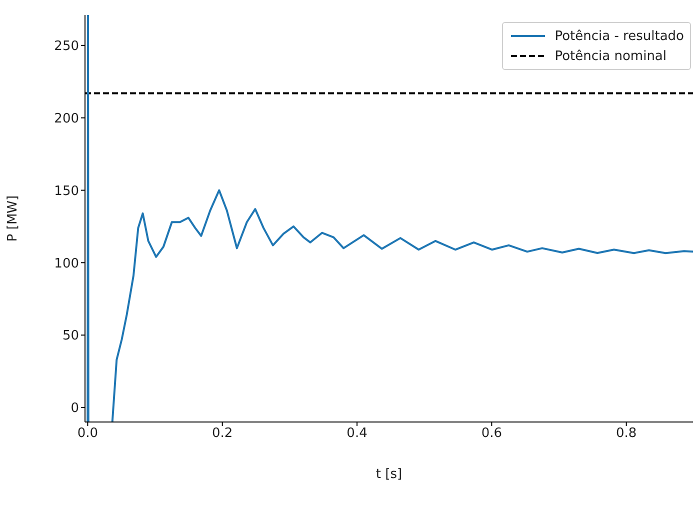 The width and height of the screenshot is (697, 528). I want to click on y-tick-label: 200, so click(66, 118).